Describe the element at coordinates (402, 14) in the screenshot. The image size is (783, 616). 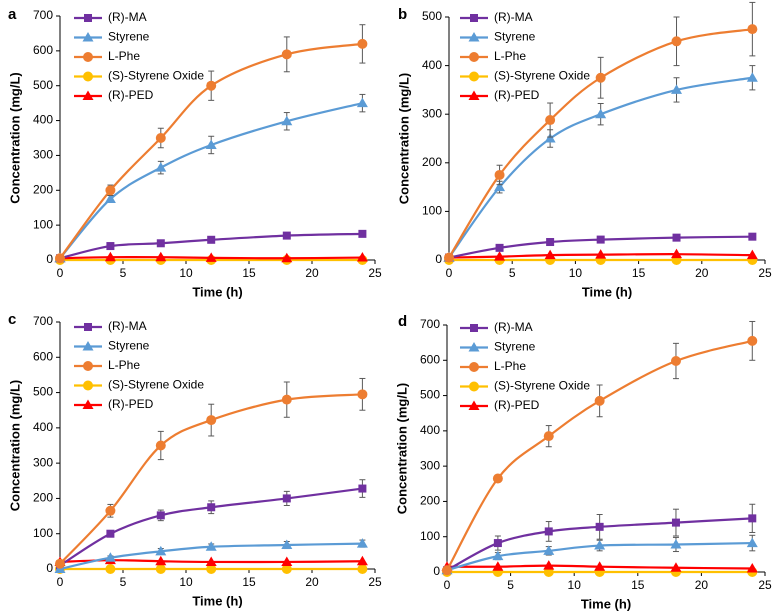
I see `panel-label: b` at that location.